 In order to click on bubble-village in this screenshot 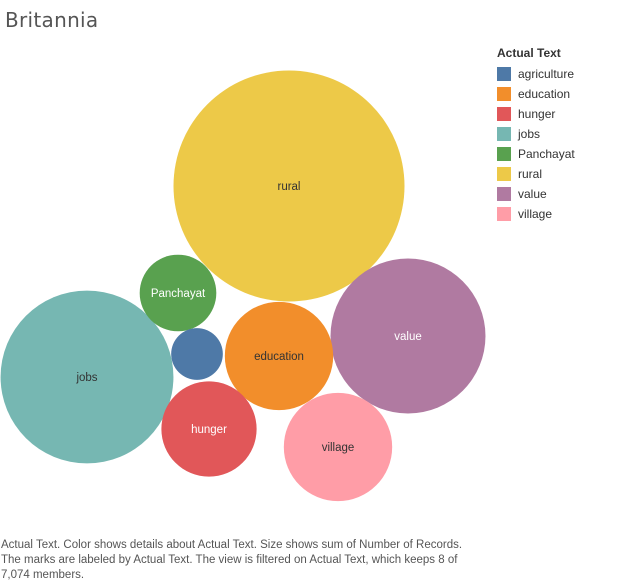, I will do `click(338, 447)`.